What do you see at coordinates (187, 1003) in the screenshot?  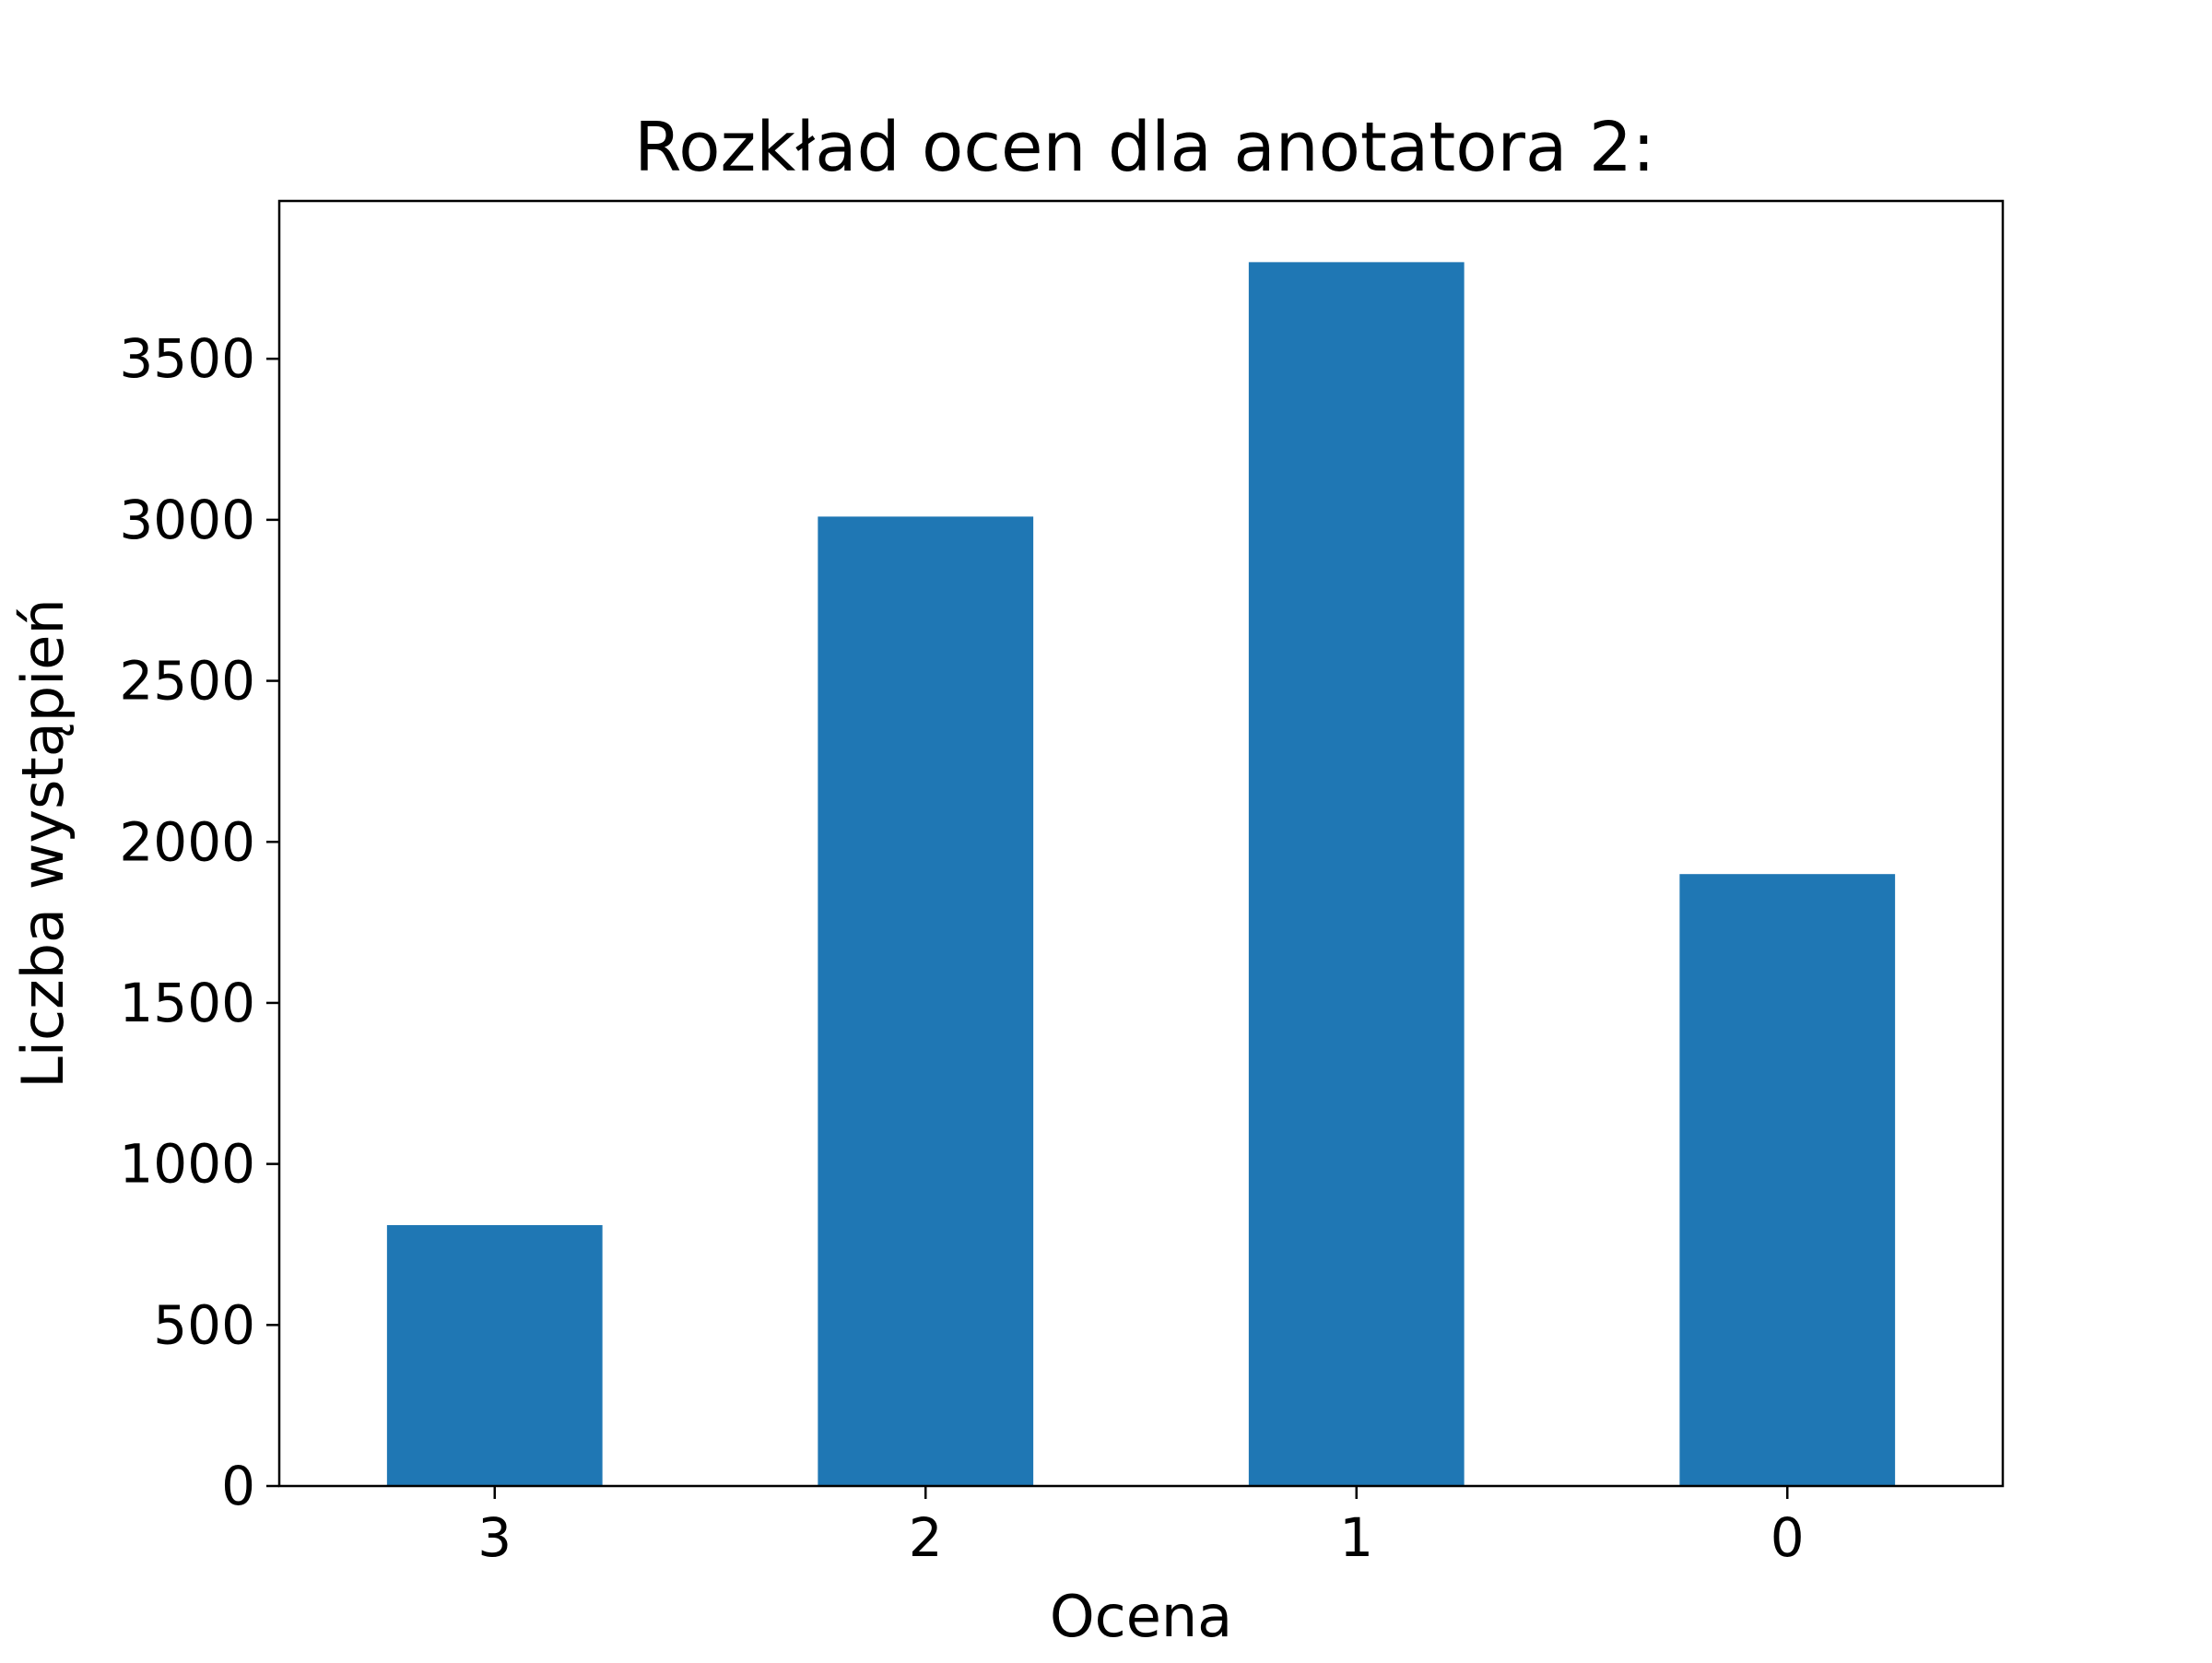 I see `y-tick-label: 1500` at bounding box center [187, 1003].